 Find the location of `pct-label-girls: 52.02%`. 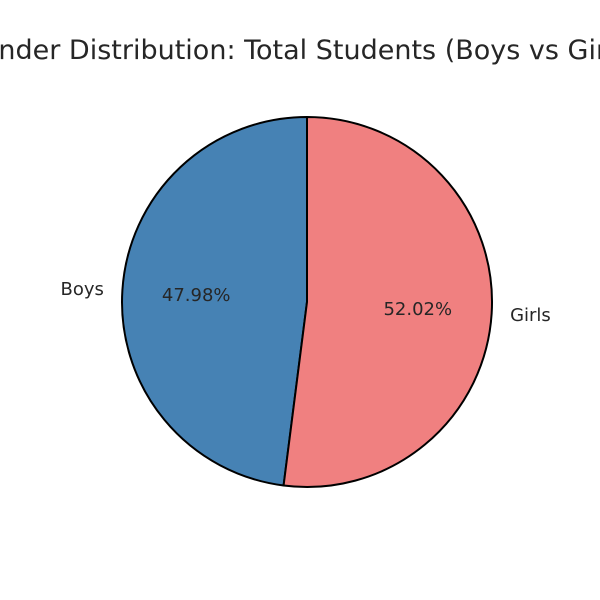

pct-label-girls: 52.02% is located at coordinates (417, 309).